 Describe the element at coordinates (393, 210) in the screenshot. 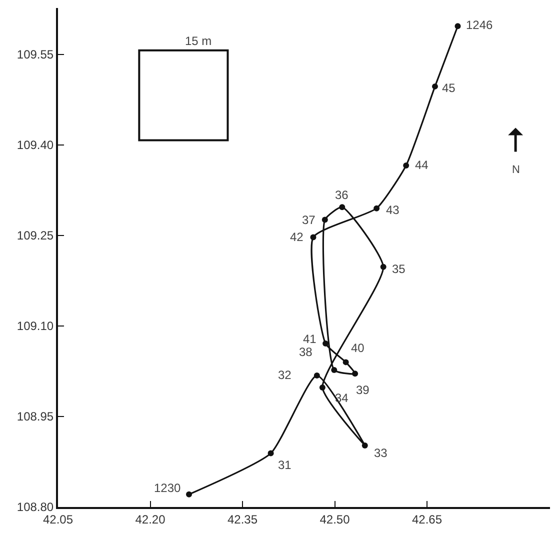

I see `annotation: 43` at that location.